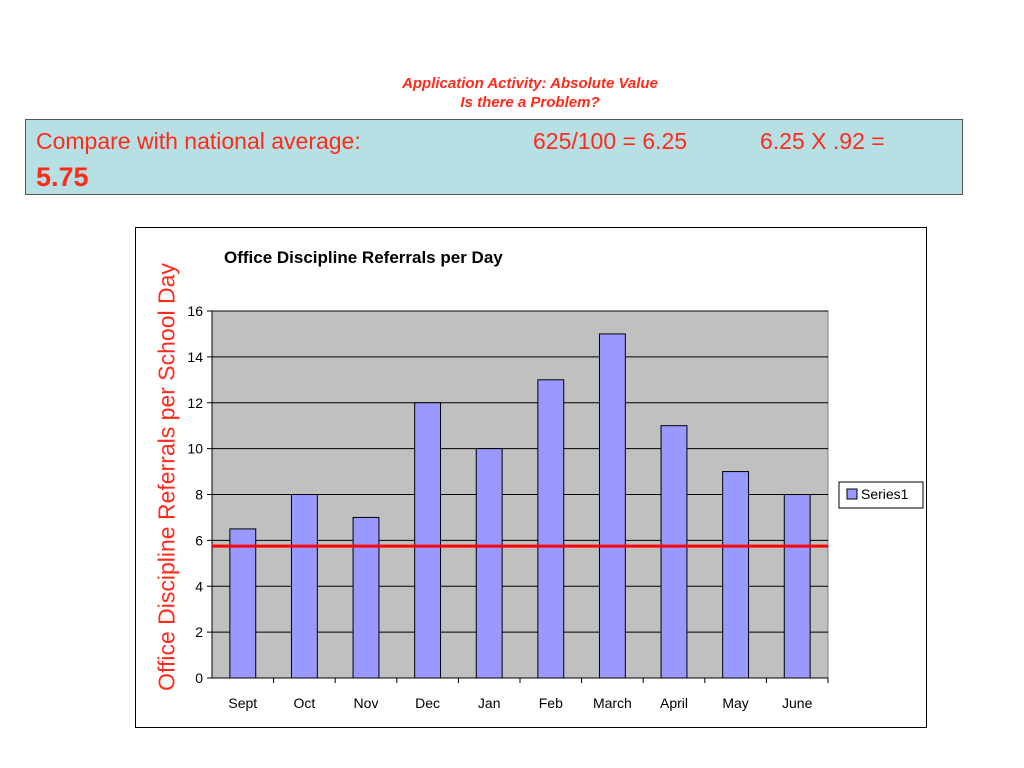 The image size is (1024, 768). Describe the element at coordinates (735, 703) in the screenshot. I see `x-tick-label: May` at that location.